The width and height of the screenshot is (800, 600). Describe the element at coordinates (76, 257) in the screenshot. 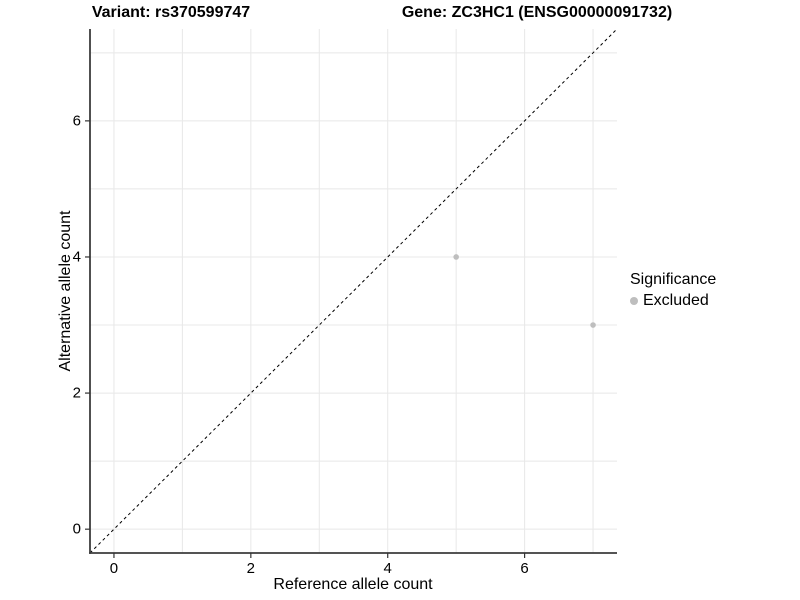

I see `y-tick-label: 4` at that location.